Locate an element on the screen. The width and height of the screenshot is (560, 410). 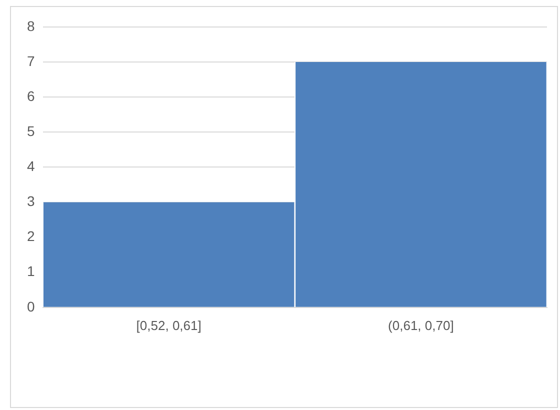
y-tick-label: 8 is located at coordinates (30, 26).